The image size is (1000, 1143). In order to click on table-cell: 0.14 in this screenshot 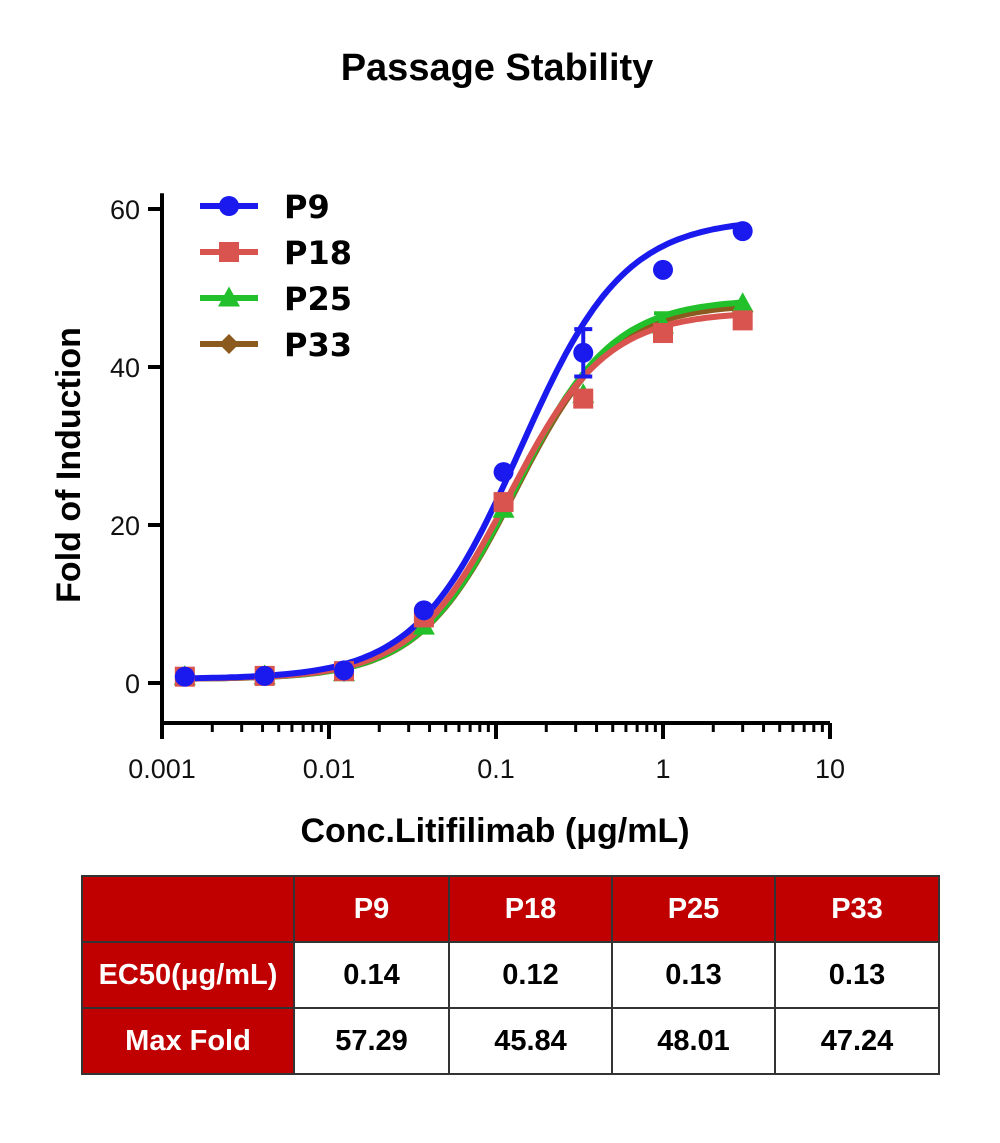, I will do `click(371, 975)`.